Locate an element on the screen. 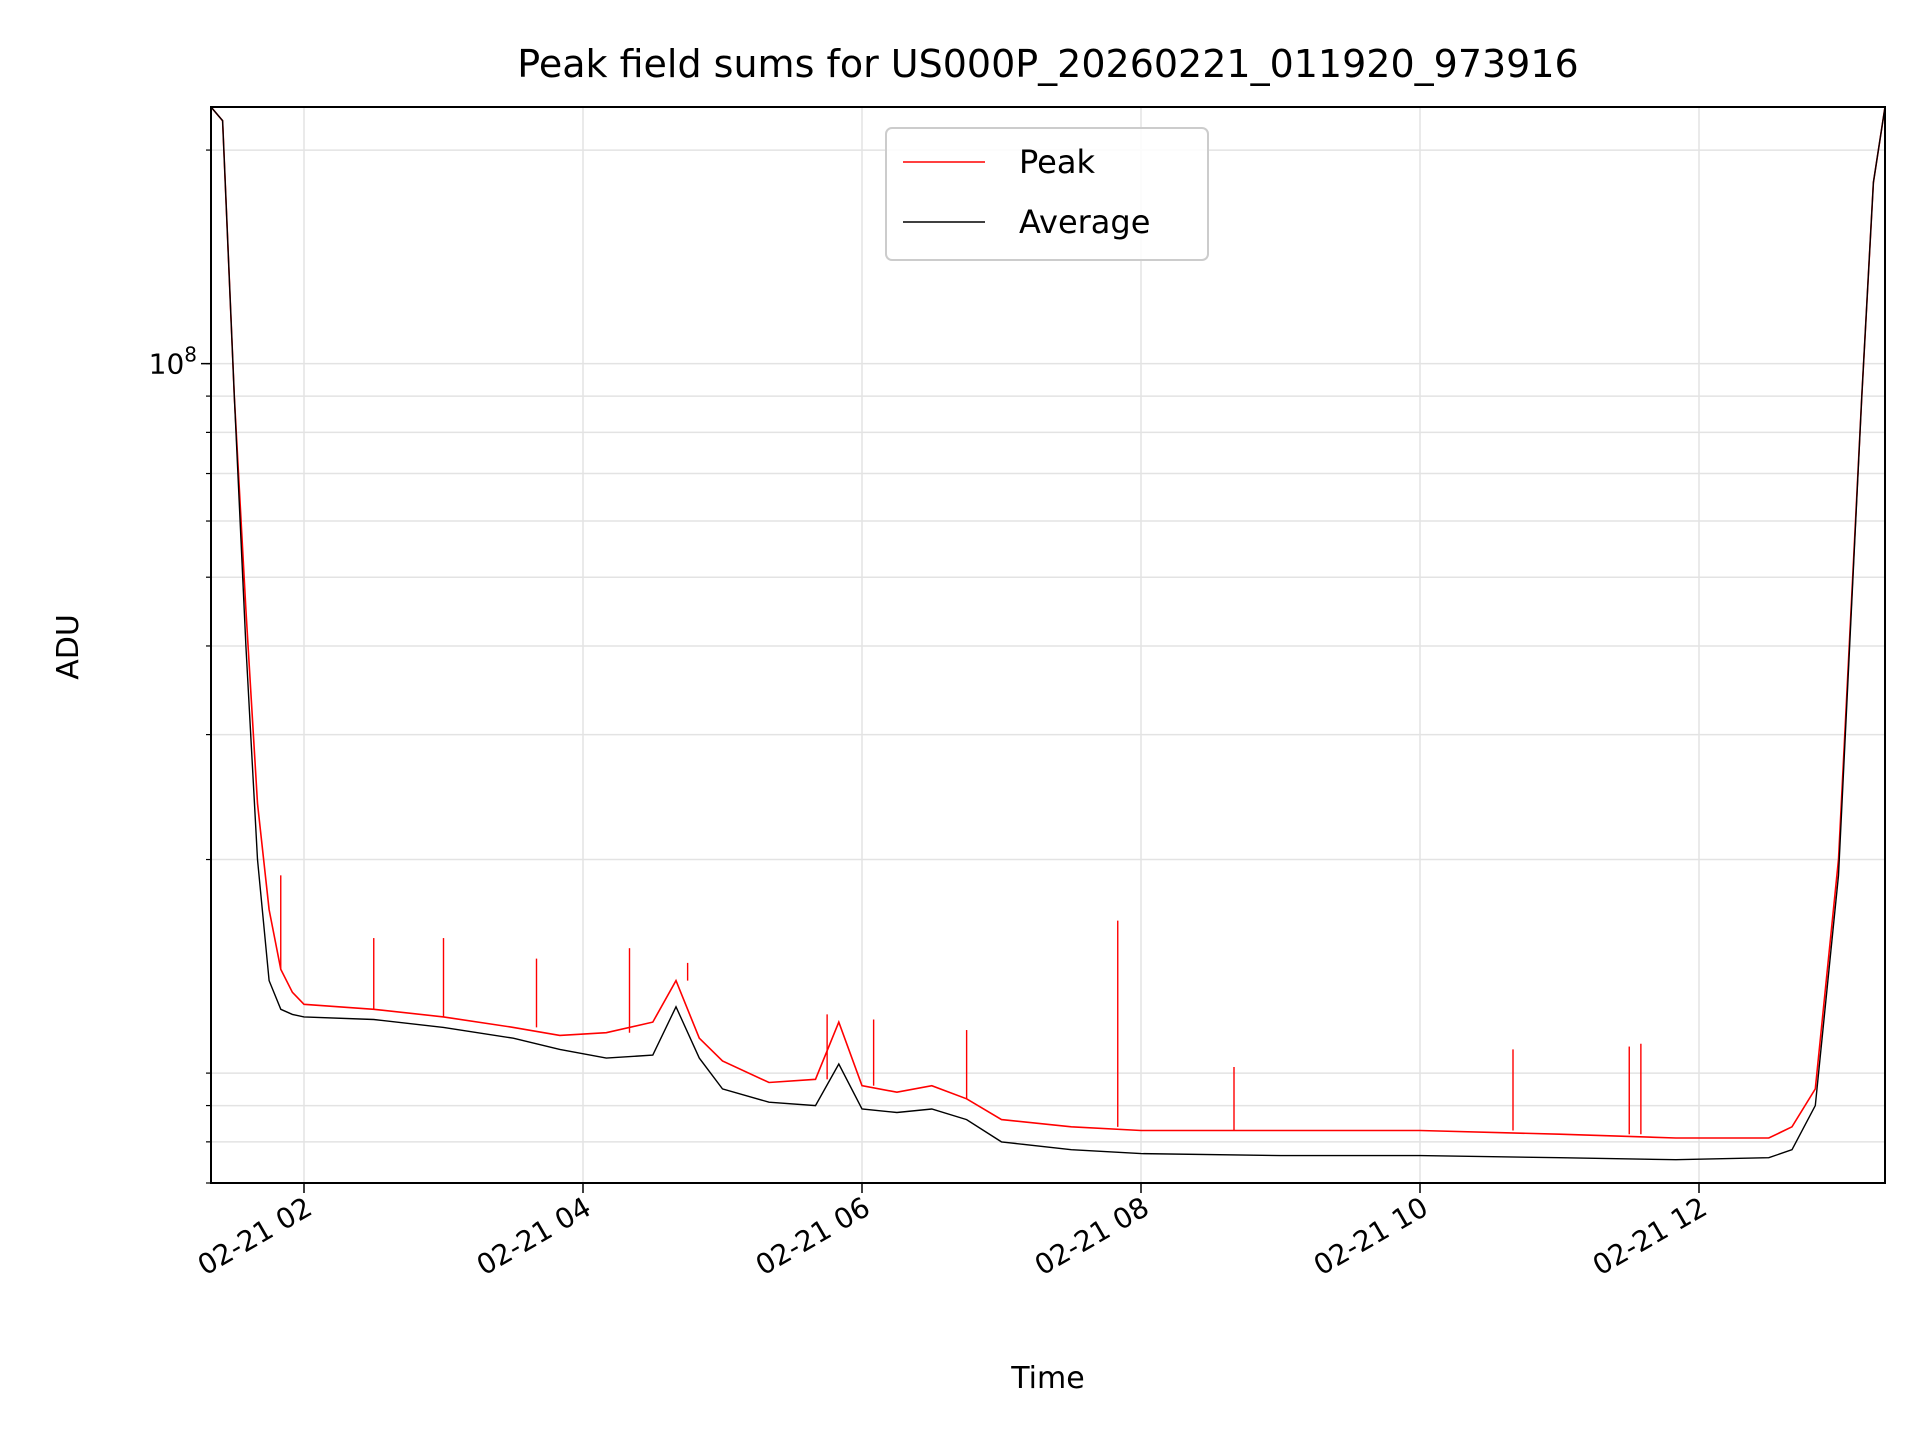 Image resolution: width=1920 pixels, height=1440 pixels. legend-label-peak: Peak is located at coordinates (1057, 162).